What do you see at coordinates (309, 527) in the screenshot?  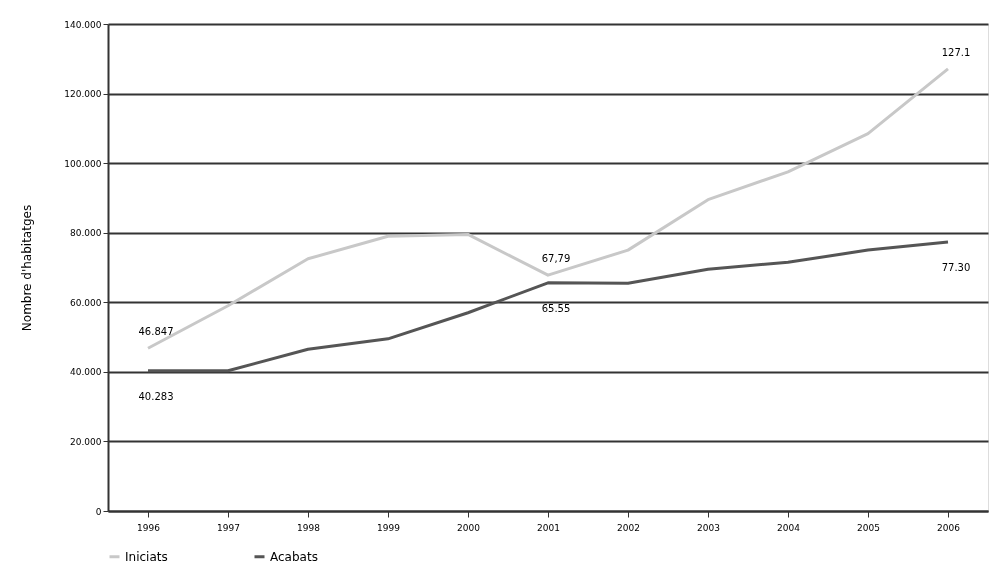 I see `x-tick-label: 1998` at bounding box center [309, 527].